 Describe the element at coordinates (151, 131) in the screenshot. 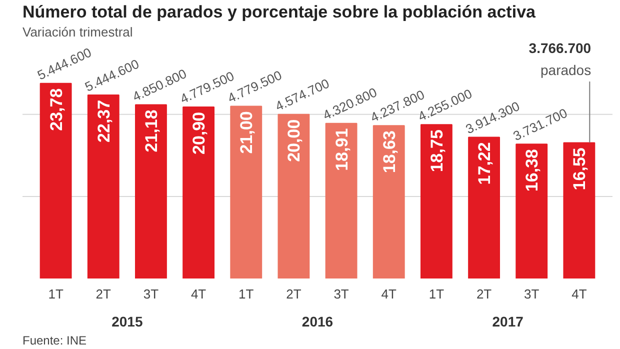

I see `data-label: 21,18` at that location.